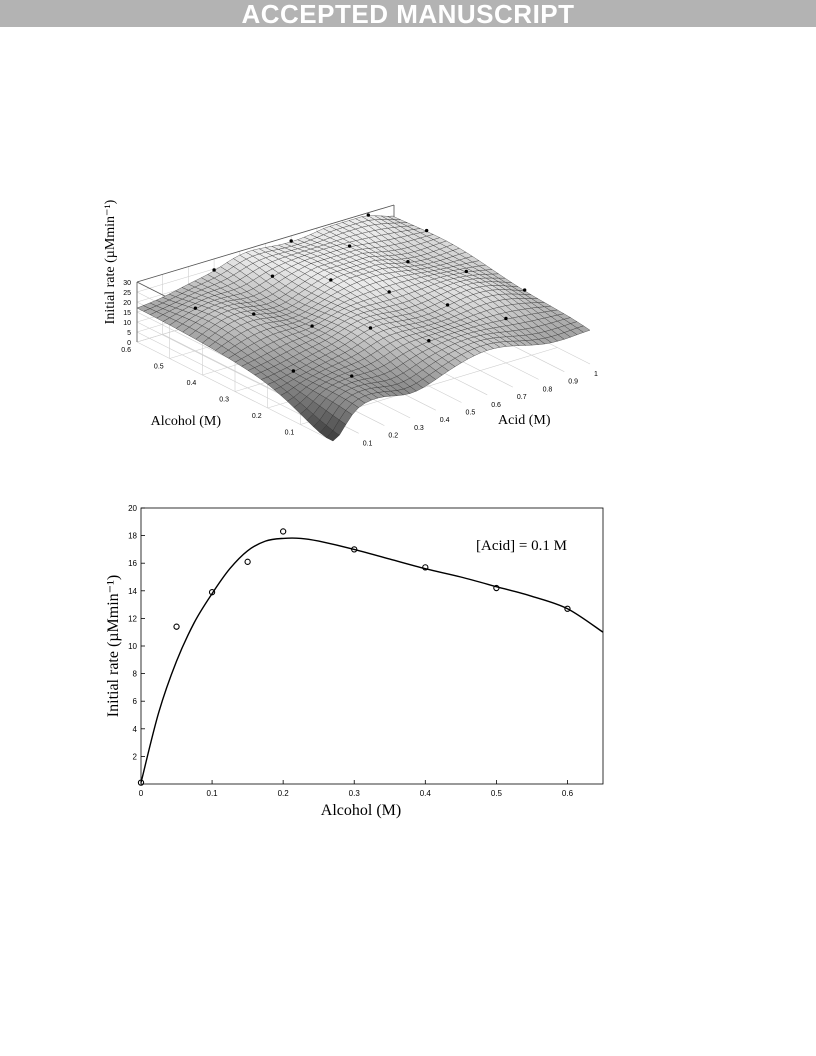 This screenshot has height=1056, width=816. What do you see at coordinates (354, 657) in the screenshot?
I see `scatter-points` at bounding box center [354, 657].